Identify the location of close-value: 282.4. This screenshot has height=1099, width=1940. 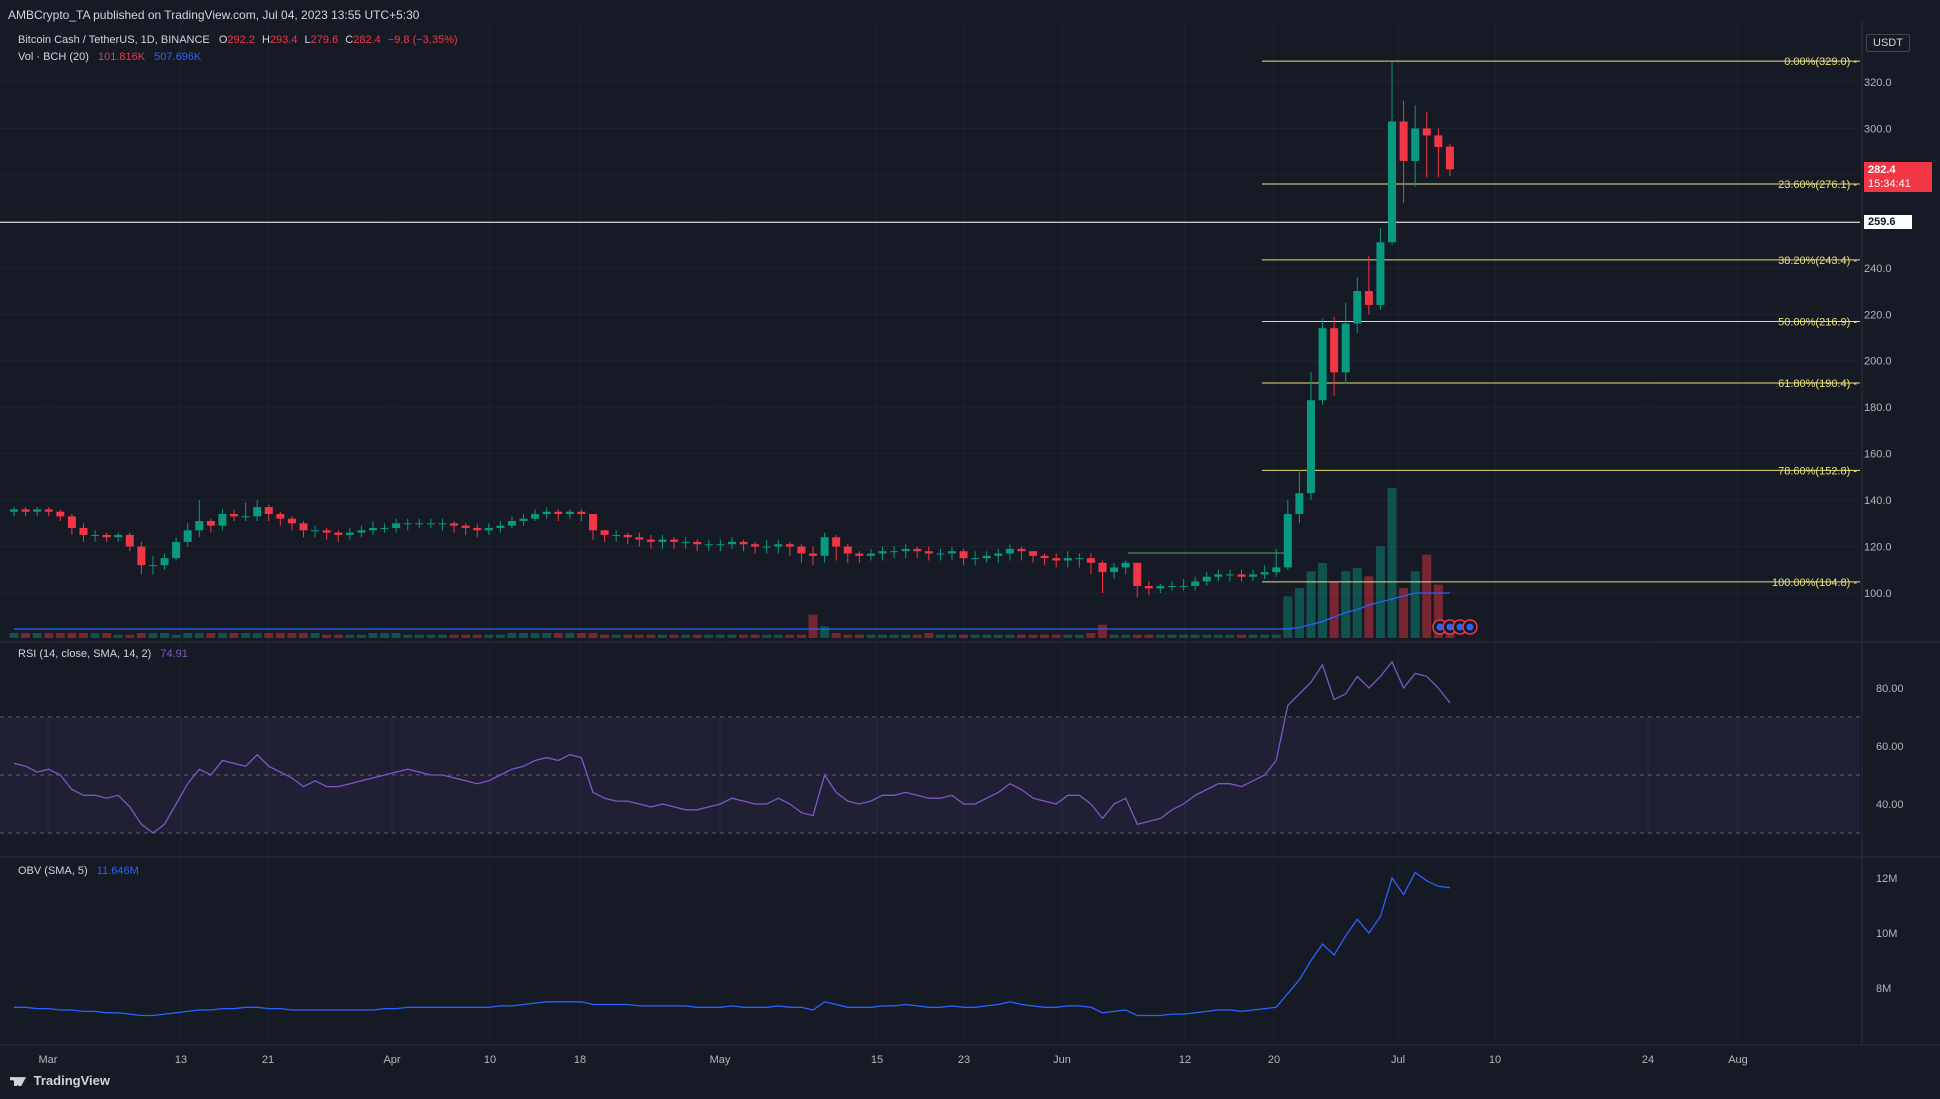
(367, 40).